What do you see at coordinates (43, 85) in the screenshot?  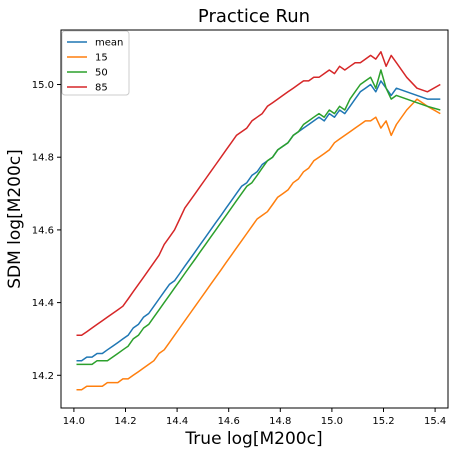 I see `y-tick-label: 15.0` at bounding box center [43, 85].